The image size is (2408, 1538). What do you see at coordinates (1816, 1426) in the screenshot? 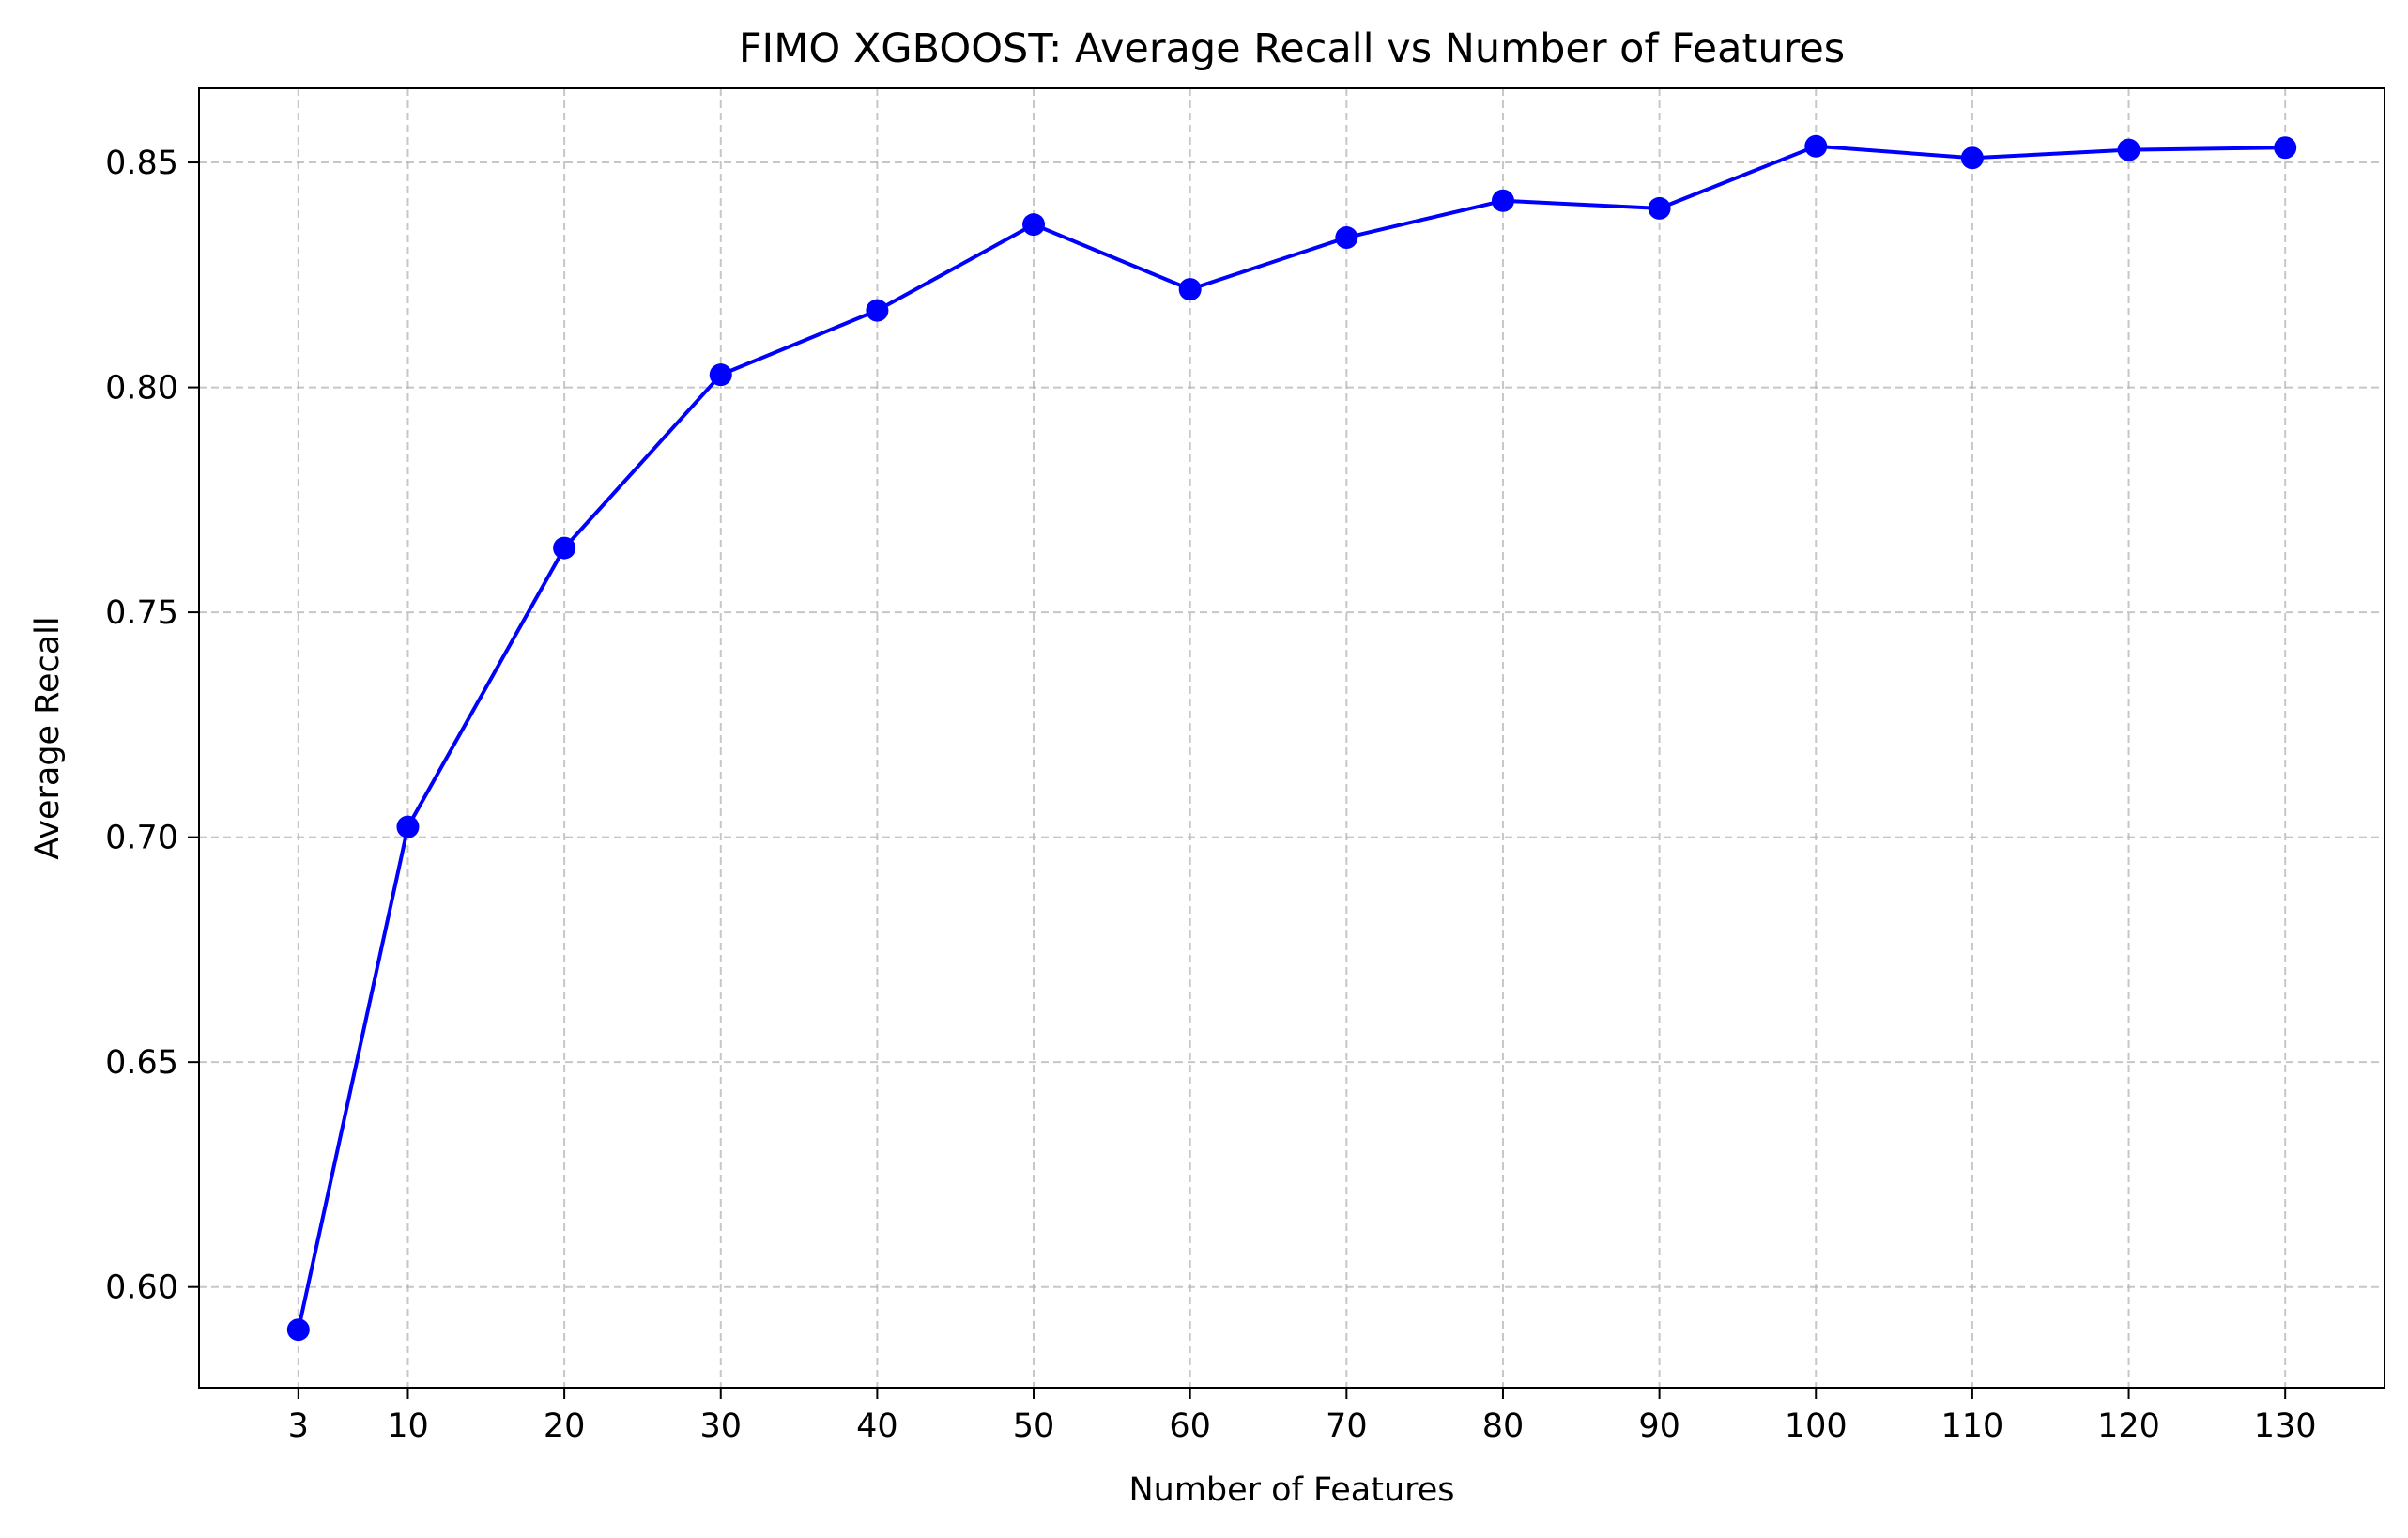
I see `x-tick-label: 100` at bounding box center [1816, 1426].